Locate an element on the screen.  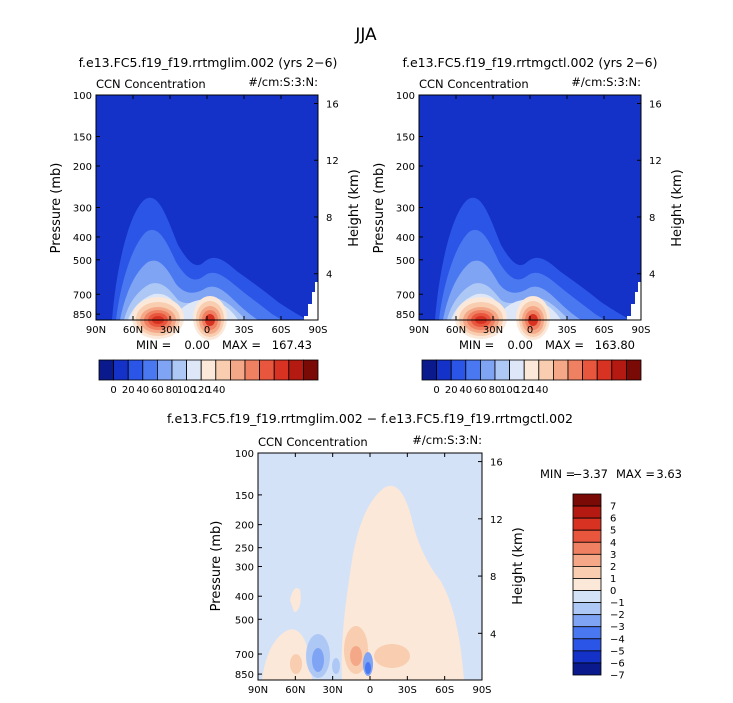
colorbar-label: 20 is located at coordinates (451, 390).